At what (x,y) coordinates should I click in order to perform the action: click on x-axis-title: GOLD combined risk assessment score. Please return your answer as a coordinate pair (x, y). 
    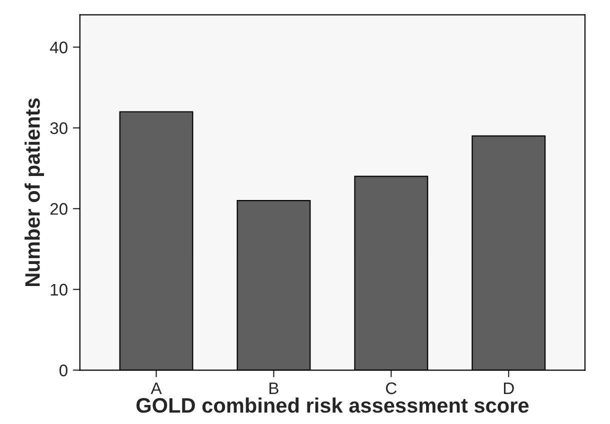
    Looking at the image, I should click on (332, 405).